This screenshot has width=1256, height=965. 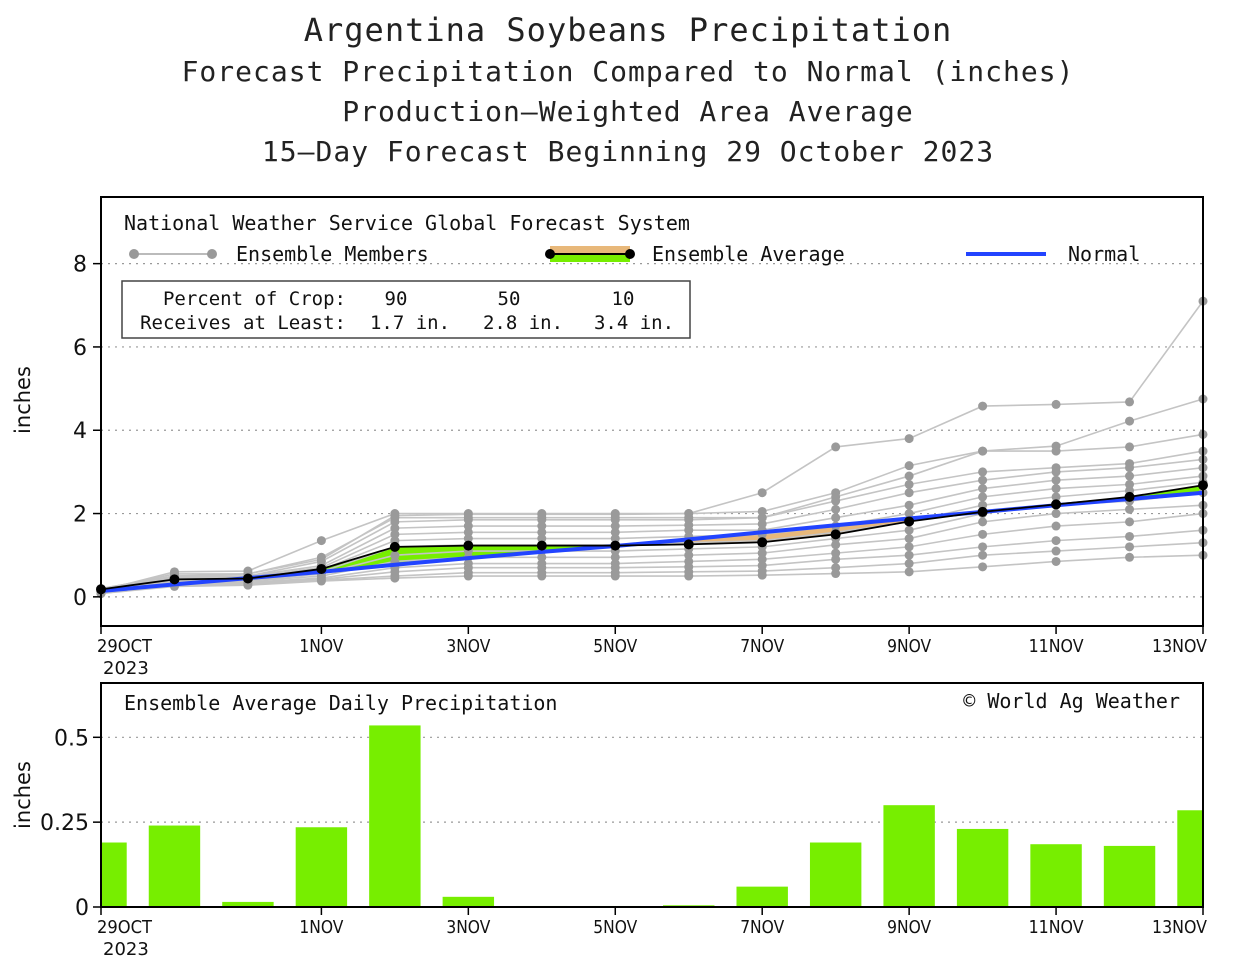 What do you see at coordinates (321, 927) in the screenshot?
I see `bottom-x-tick-label: 1NOV` at bounding box center [321, 927].